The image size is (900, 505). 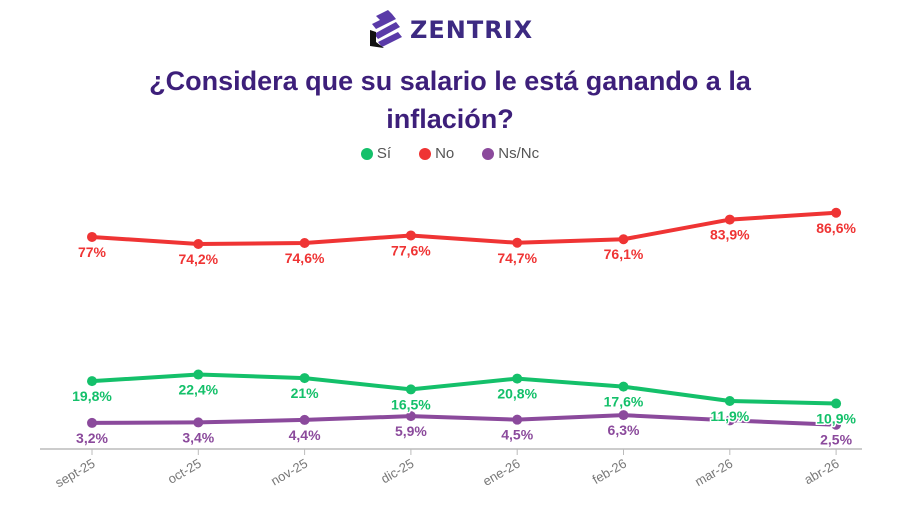 What do you see at coordinates (411, 250) in the screenshot?
I see `data-label: 77,6%` at bounding box center [411, 250].